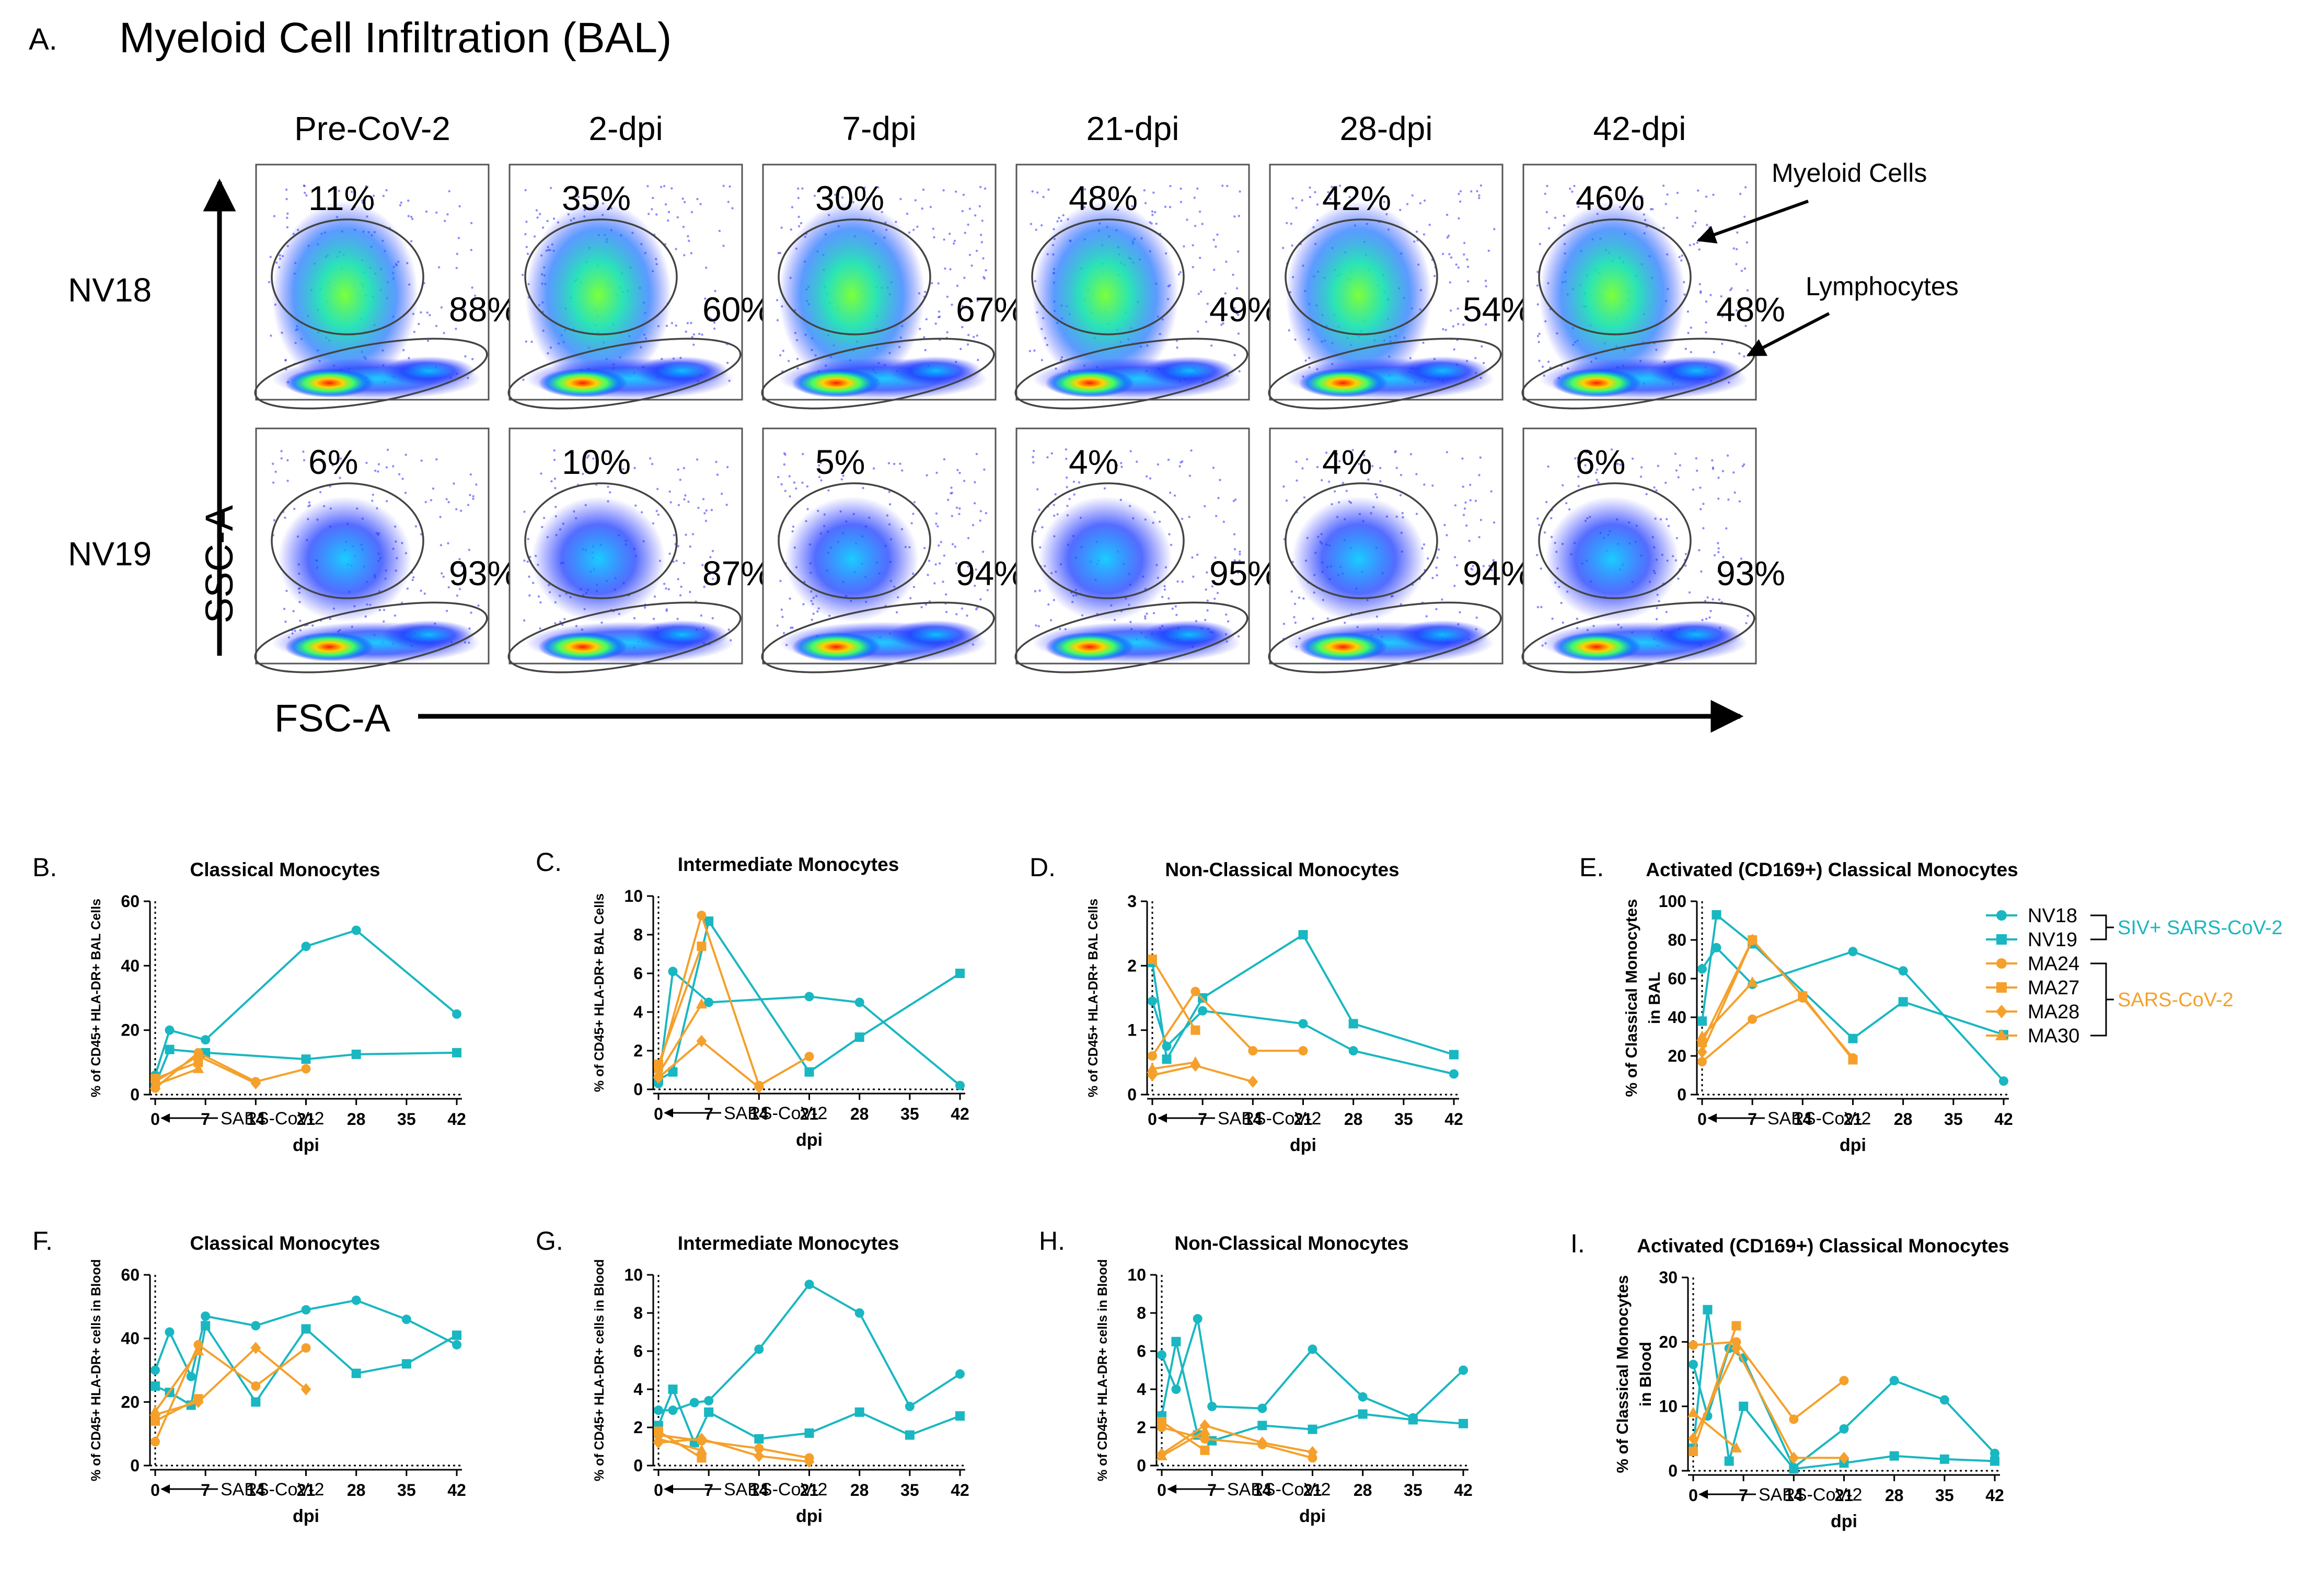  What do you see at coordinates (1291, 1243) in the screenshot?
I see `chart-title: Non-Classical Monocytes` at bounding box center [1291, 1243].